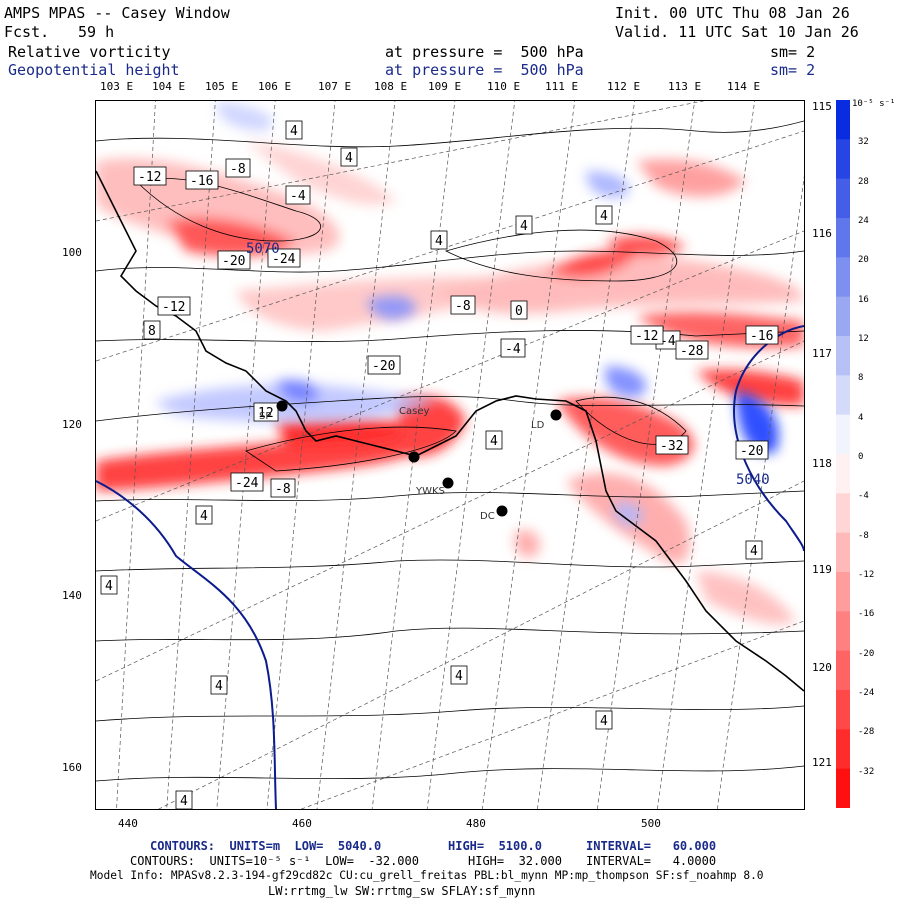  I want to click on forecast-hours: 59 h, so click(96, 32).